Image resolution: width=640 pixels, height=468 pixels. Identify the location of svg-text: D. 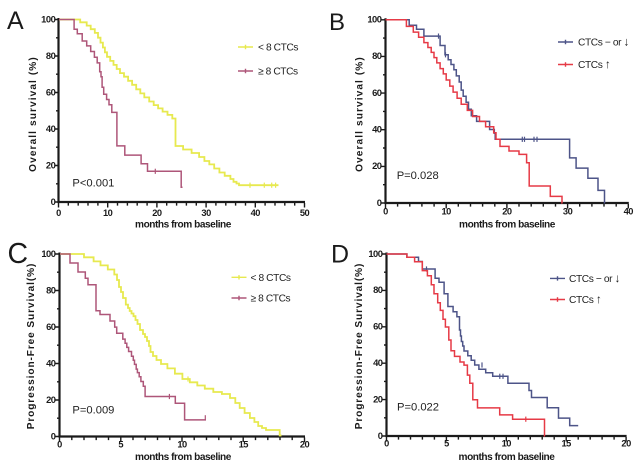
(340, 255).